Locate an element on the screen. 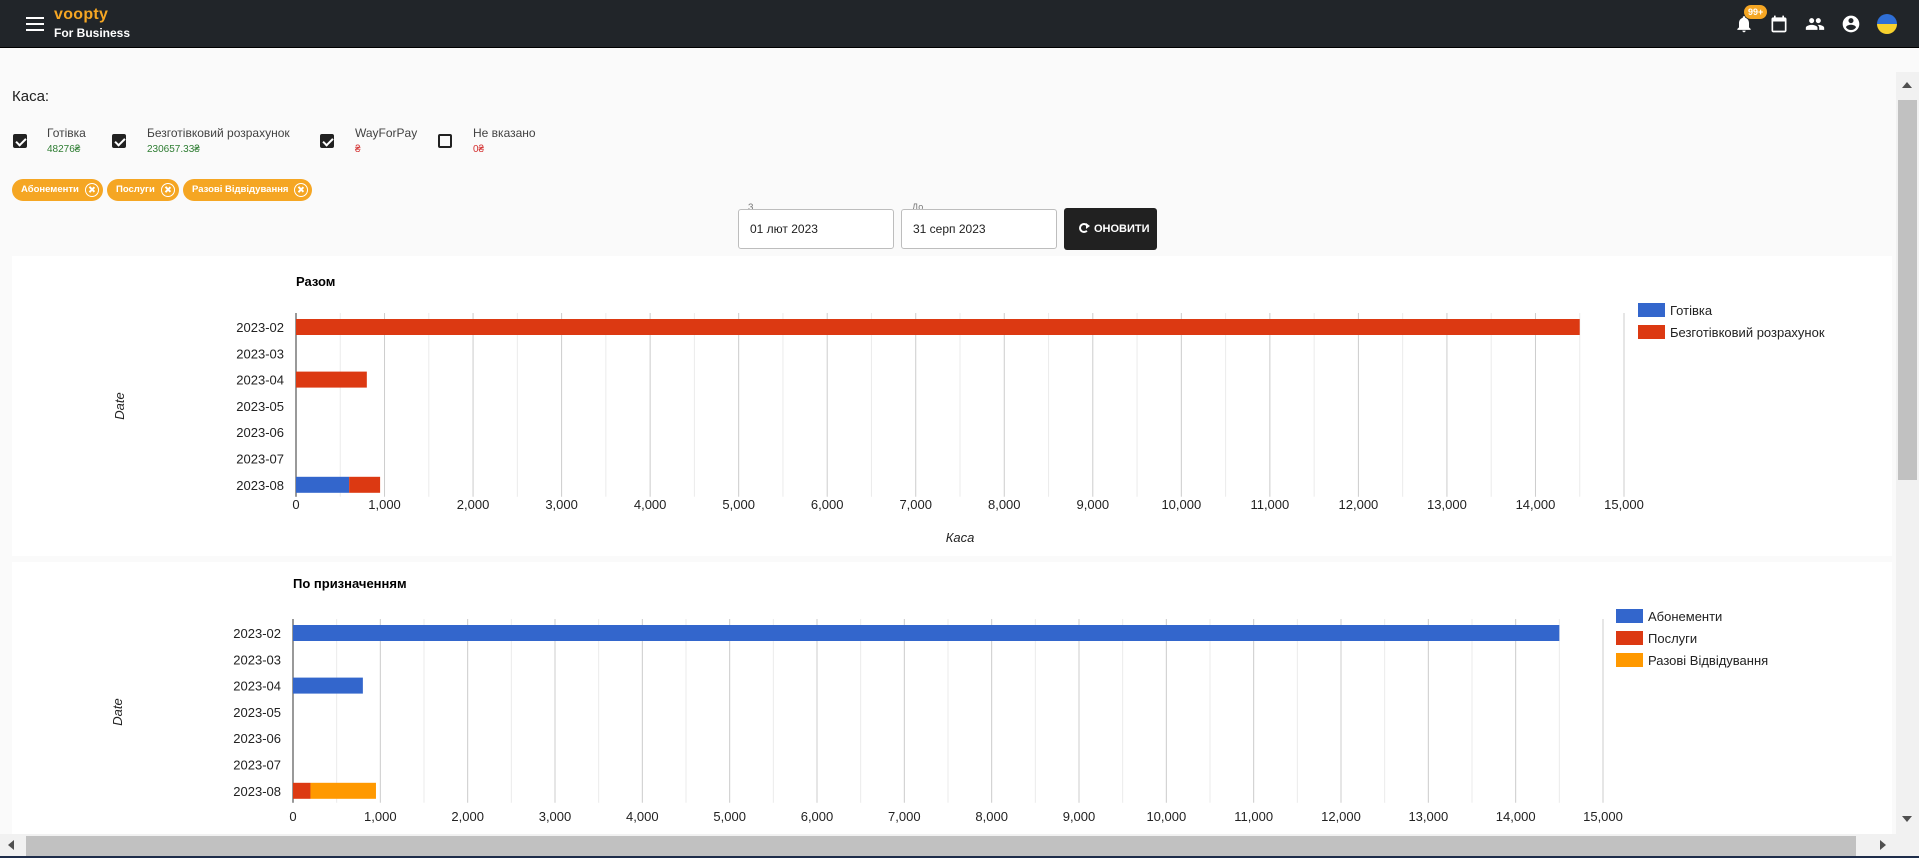  refresh-button: ОНОВИТИ is located at coordinates (1110, 229).